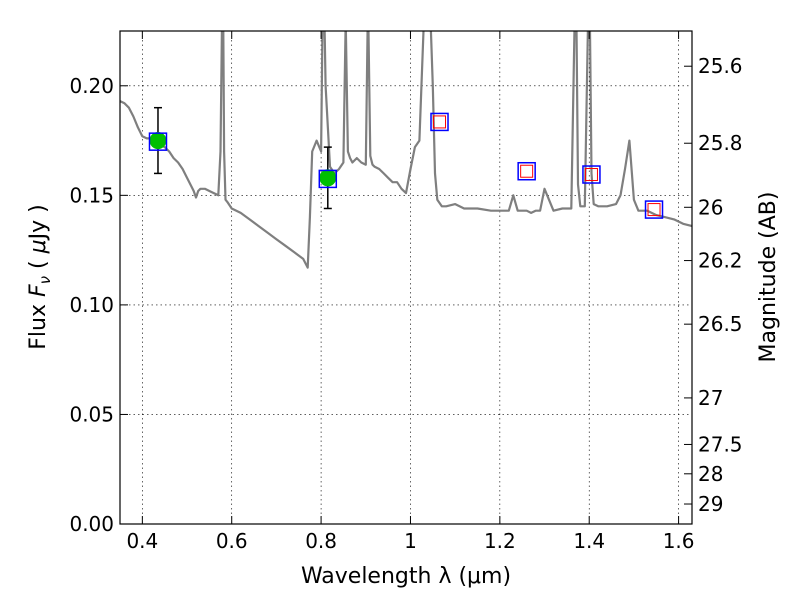  Describe the element at coordinates (720, 261) in the screenshot. I see `mag-tick-label: 26.2` at that location.